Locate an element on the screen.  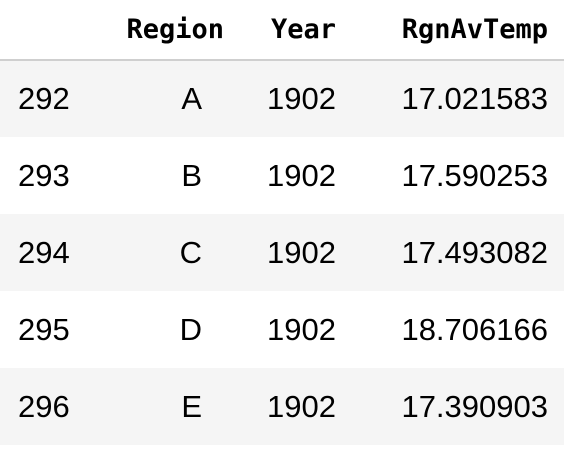
row-index: 294 is located at coordinates (44, 252).